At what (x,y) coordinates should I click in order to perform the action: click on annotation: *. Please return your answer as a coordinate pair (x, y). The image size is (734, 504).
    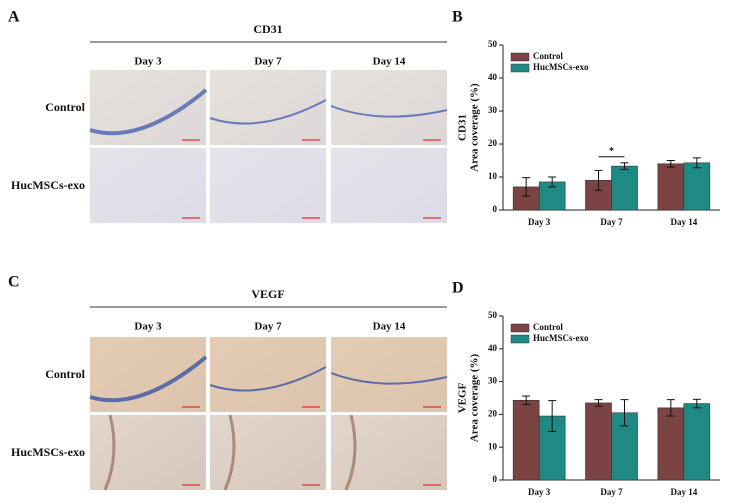
    Looking at the image, I should click on (611, 151).